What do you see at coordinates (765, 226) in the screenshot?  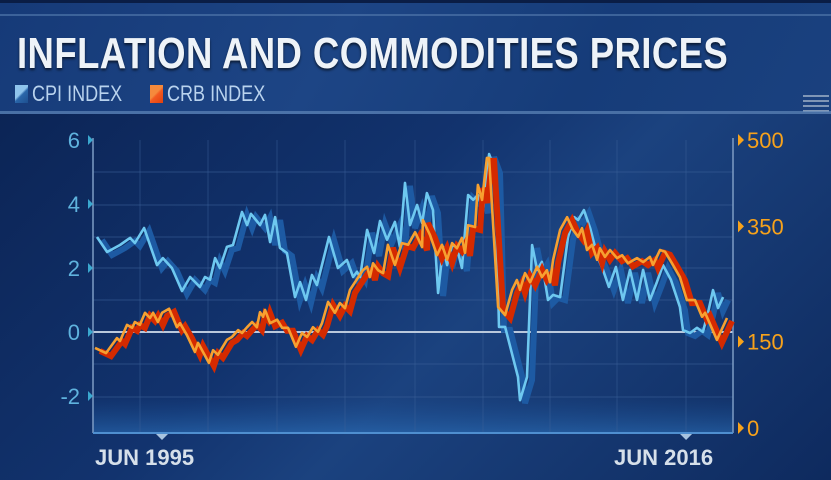 I see `right-tick-label: 350` at bounding box center [765, 226].